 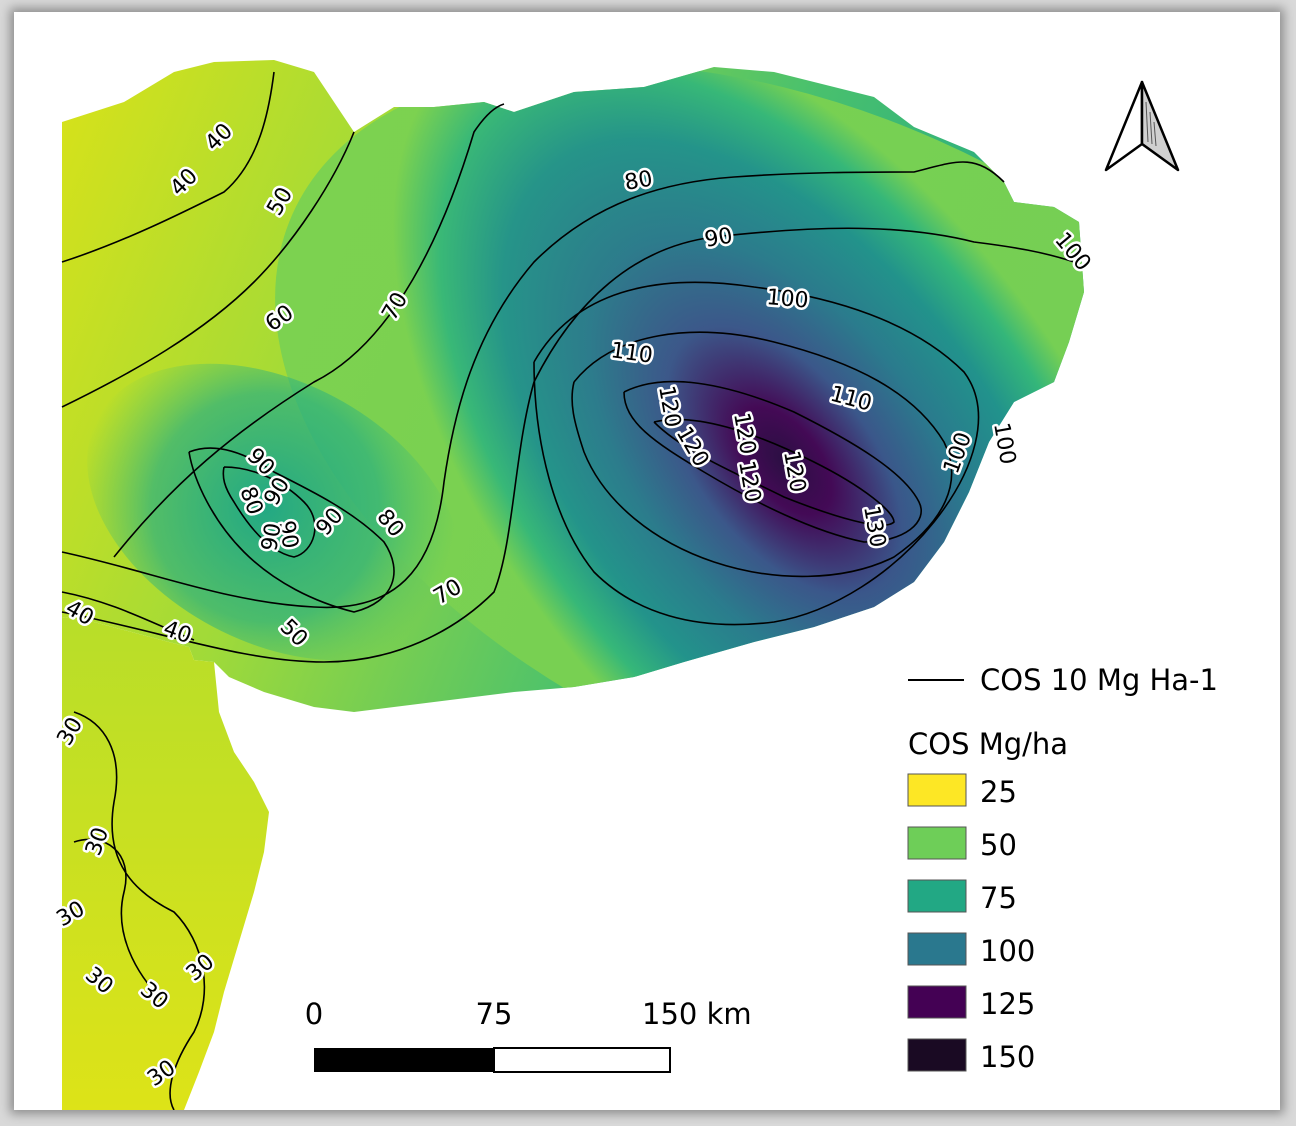 I want to click on legend-class-label: 100, so click(x=1007, y=951).